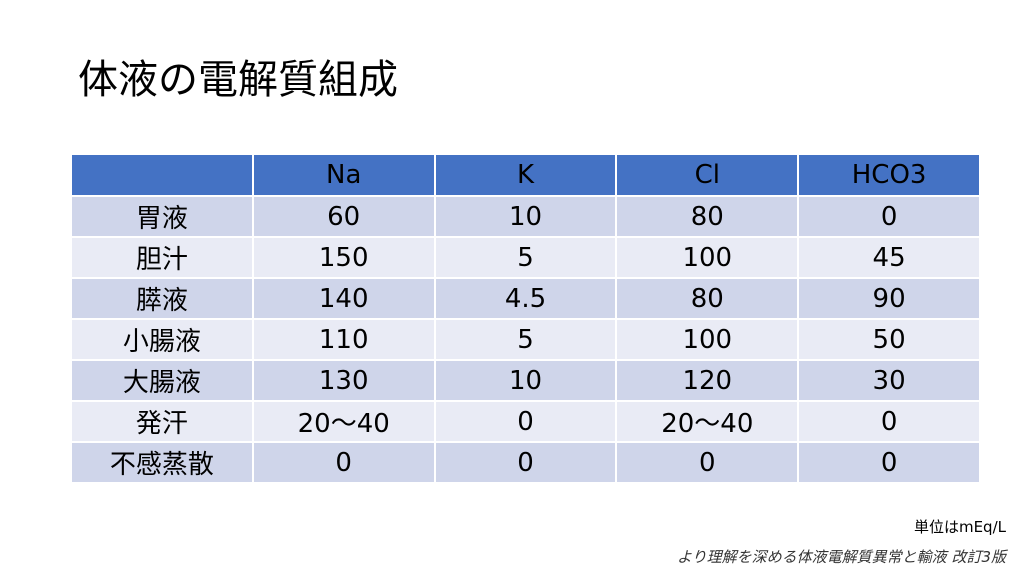  What do you see at coordinates (889, 175) in the screenshot?
I see `header-cell: HCO3` at bounding box center [889, 175].